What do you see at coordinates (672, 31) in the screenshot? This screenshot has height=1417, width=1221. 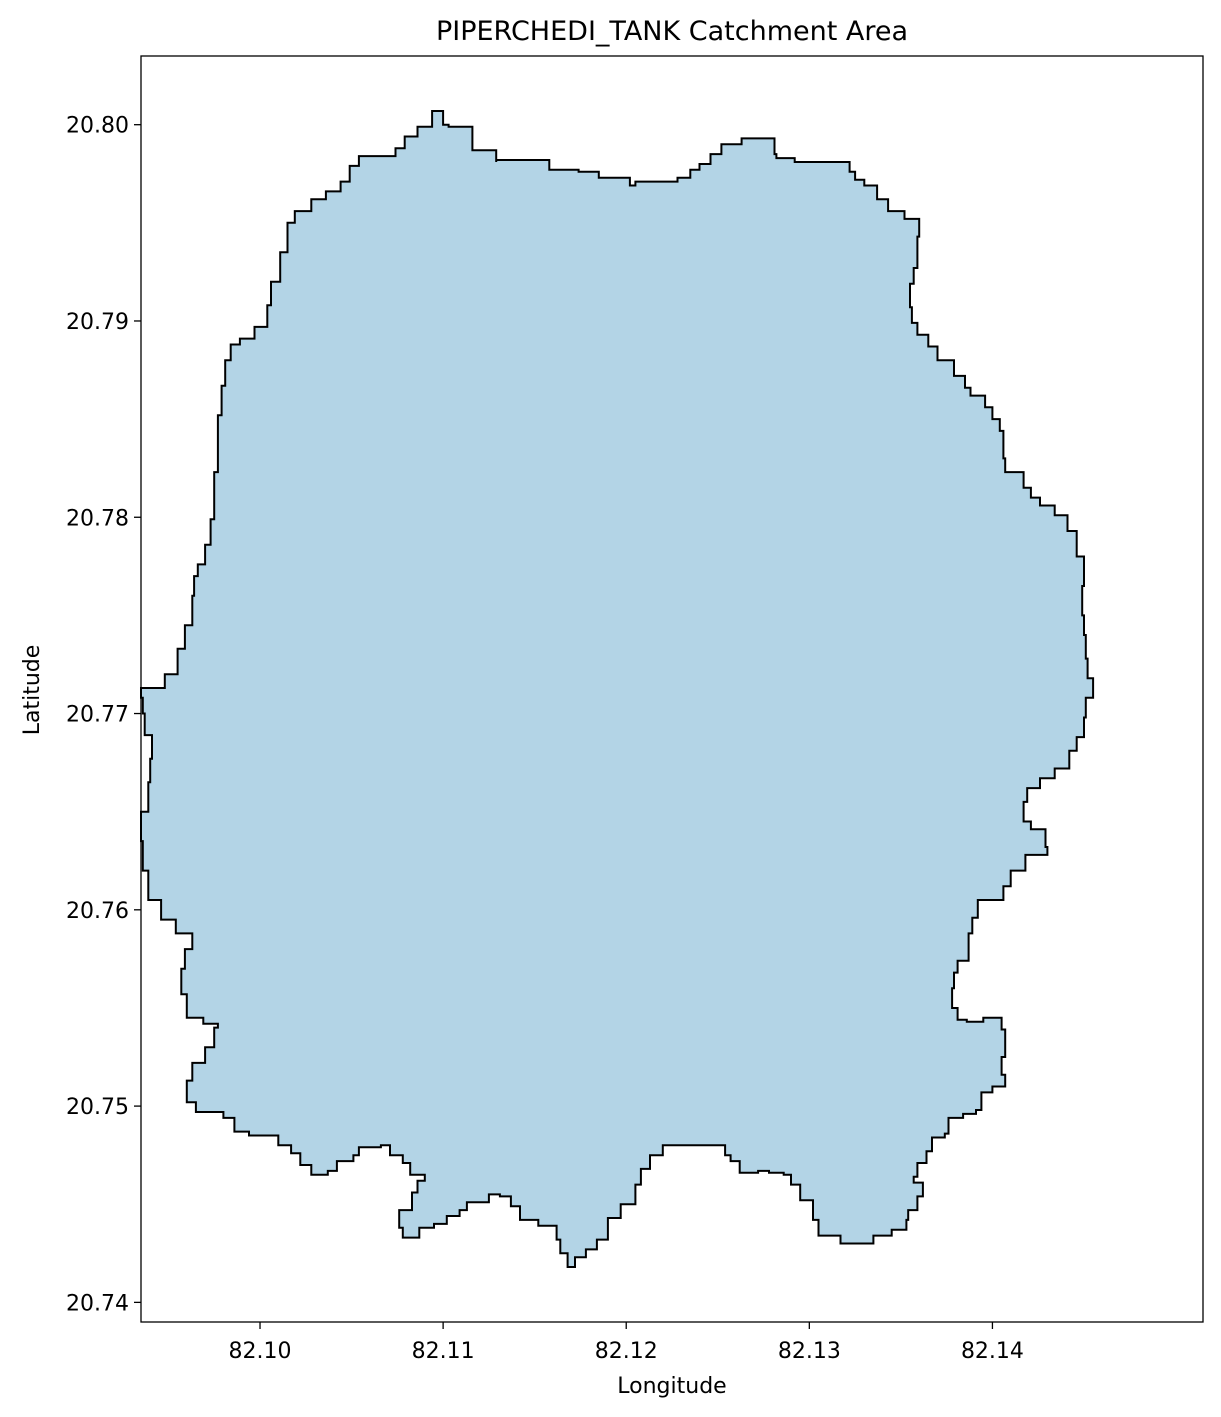 I see `chart-title: PIPERCHEDI_TANK Catchment Area` at bounding box center [672, 31].